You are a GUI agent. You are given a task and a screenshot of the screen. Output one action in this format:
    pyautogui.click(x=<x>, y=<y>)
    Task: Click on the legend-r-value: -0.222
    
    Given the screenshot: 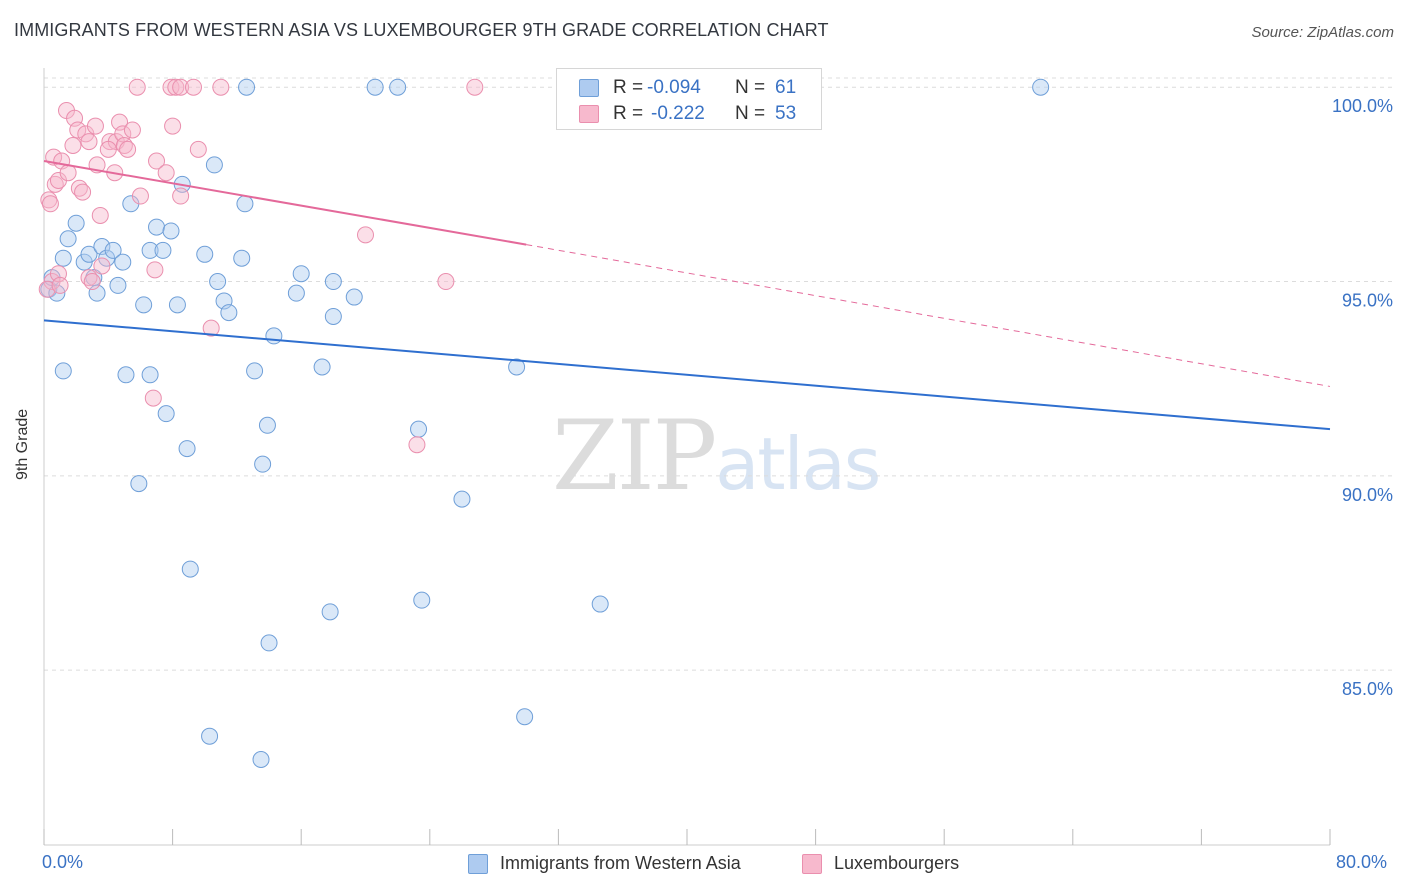 What is the action you would take?
    pyautogui.click(x=678, y=113)
    